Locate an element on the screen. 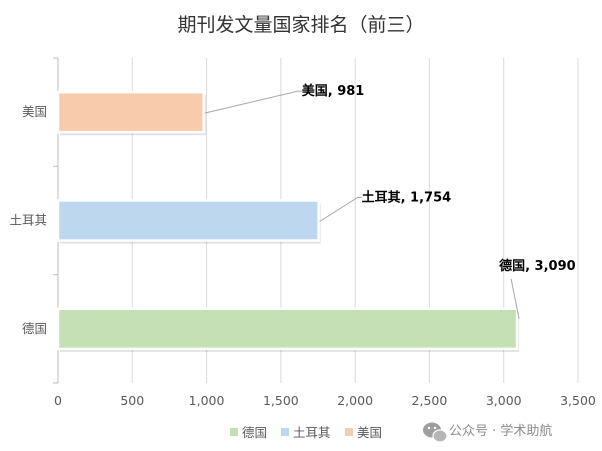 Image resolution: width=602 pixels, height=451 pixels. watermark: 公众号 · 学术助航 is located at coordinates (487, 432).